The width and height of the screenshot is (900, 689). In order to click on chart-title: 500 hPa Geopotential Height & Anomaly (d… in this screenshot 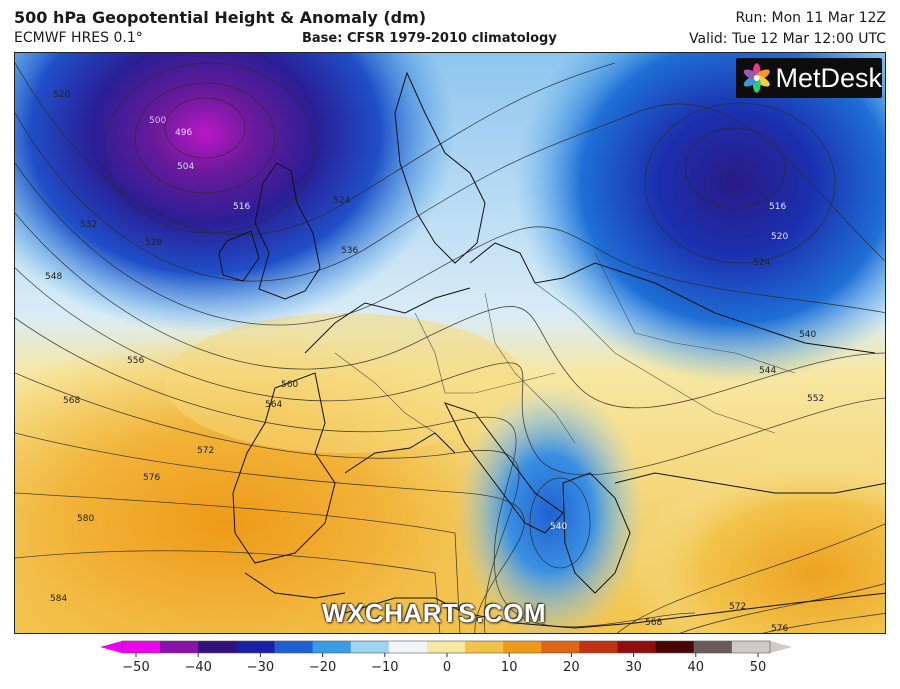, I will do `click(220, 17)`.